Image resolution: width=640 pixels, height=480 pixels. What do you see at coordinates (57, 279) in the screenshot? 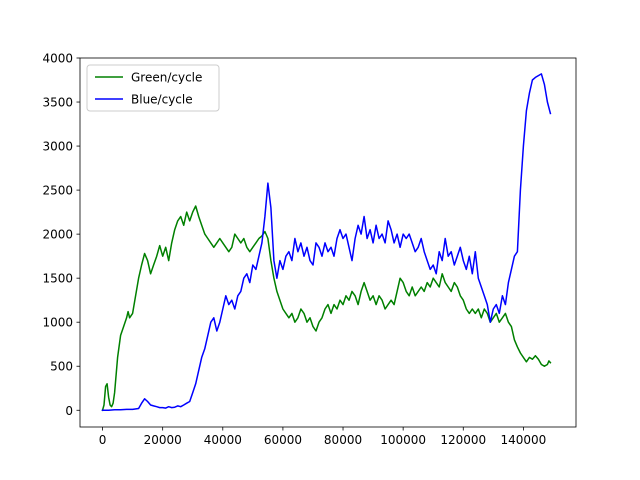
I see `y-tick-label: 1500` at bounding box center [57, 279].